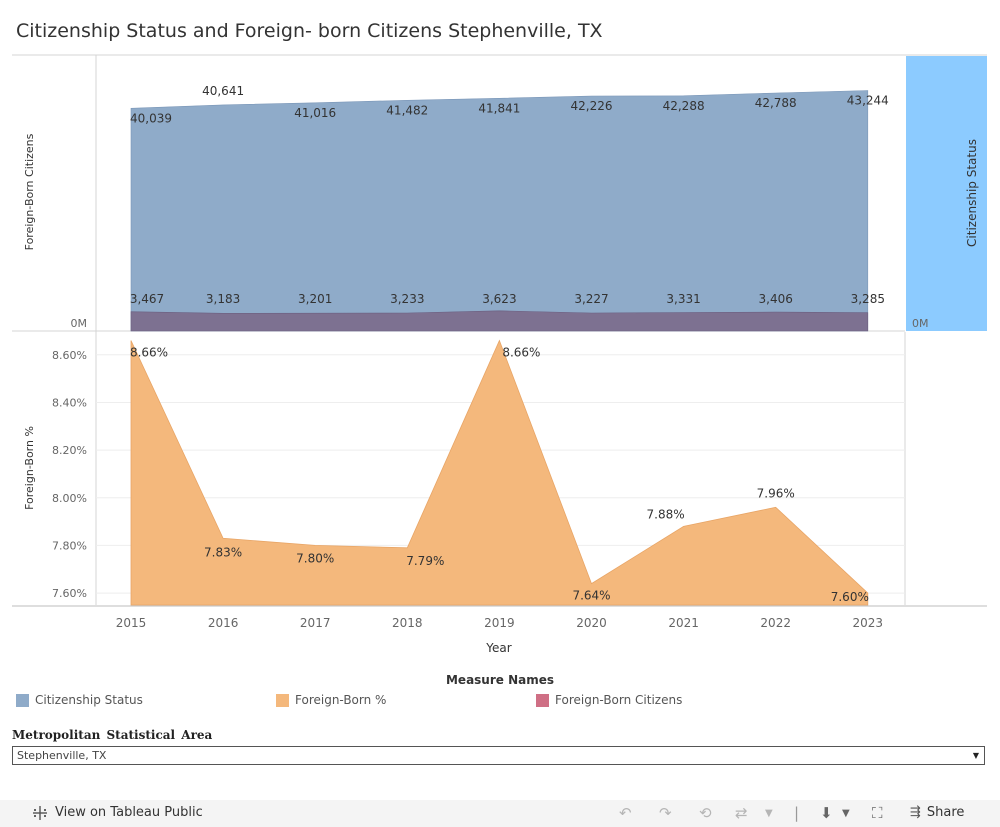 This screenshot has width=1000, height=827. I want to click on foreign-born-percent-label: 7.80%, so click(315, 558).